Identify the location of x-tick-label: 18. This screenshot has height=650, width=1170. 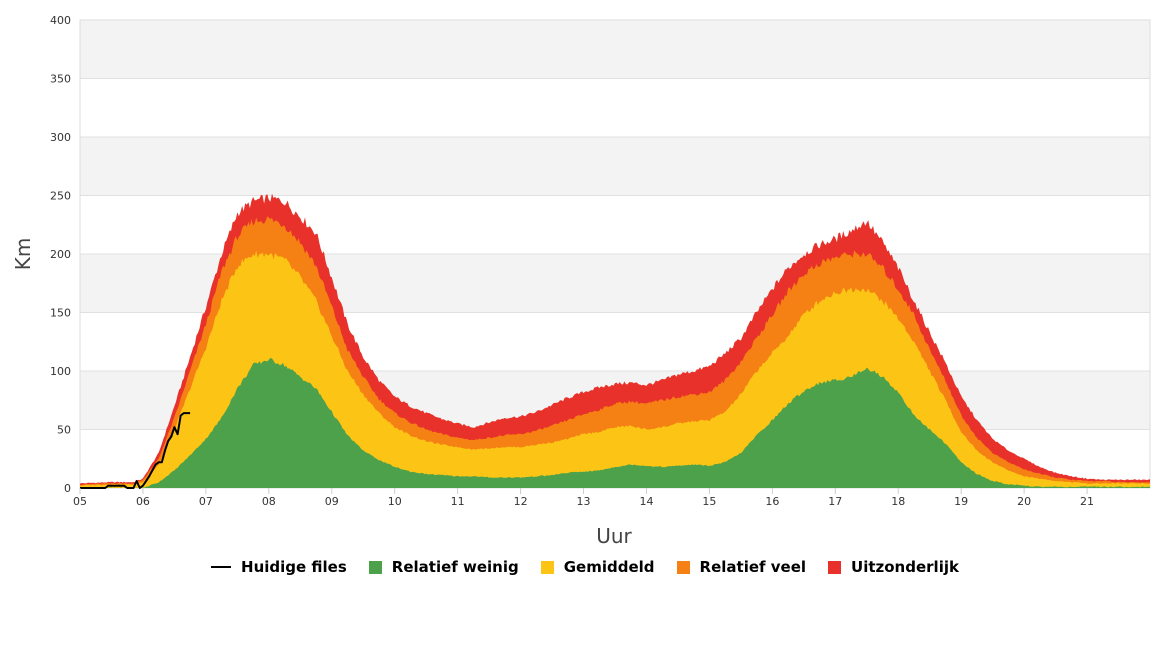
(898, 501).